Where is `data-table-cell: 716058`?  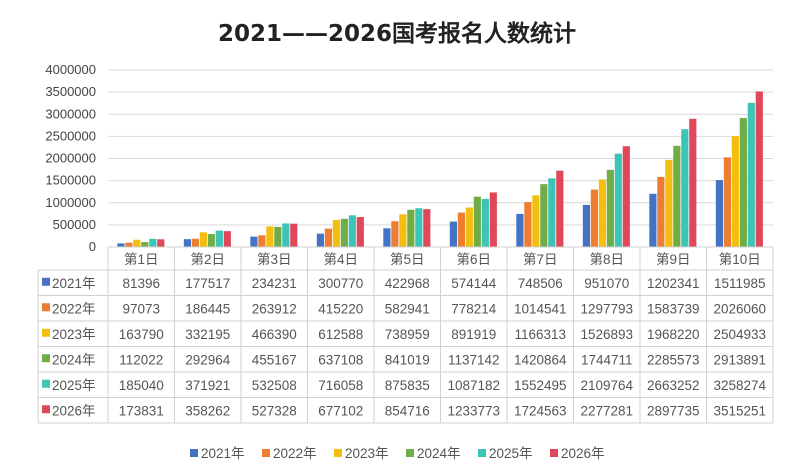 data-table-cell: 716058 is located at coordinates (340, 385).